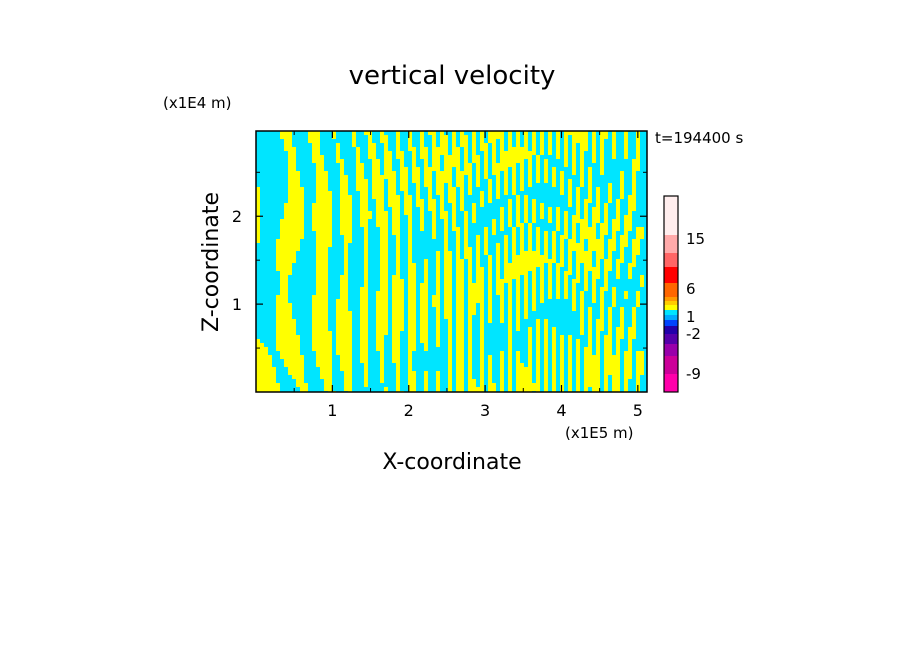  Describe the element at coordinates (237, 304) in the screenshot. I see `y-tick-label: 1` at that location.